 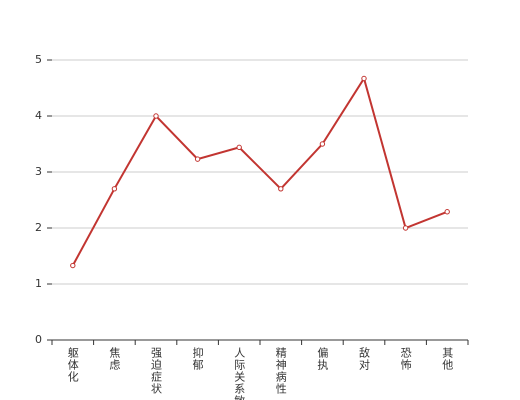 What do you see at coordinates (322, 358) in the screenshot?
I see `x-tick-label: 偏执` at bounding box center [322, 358].